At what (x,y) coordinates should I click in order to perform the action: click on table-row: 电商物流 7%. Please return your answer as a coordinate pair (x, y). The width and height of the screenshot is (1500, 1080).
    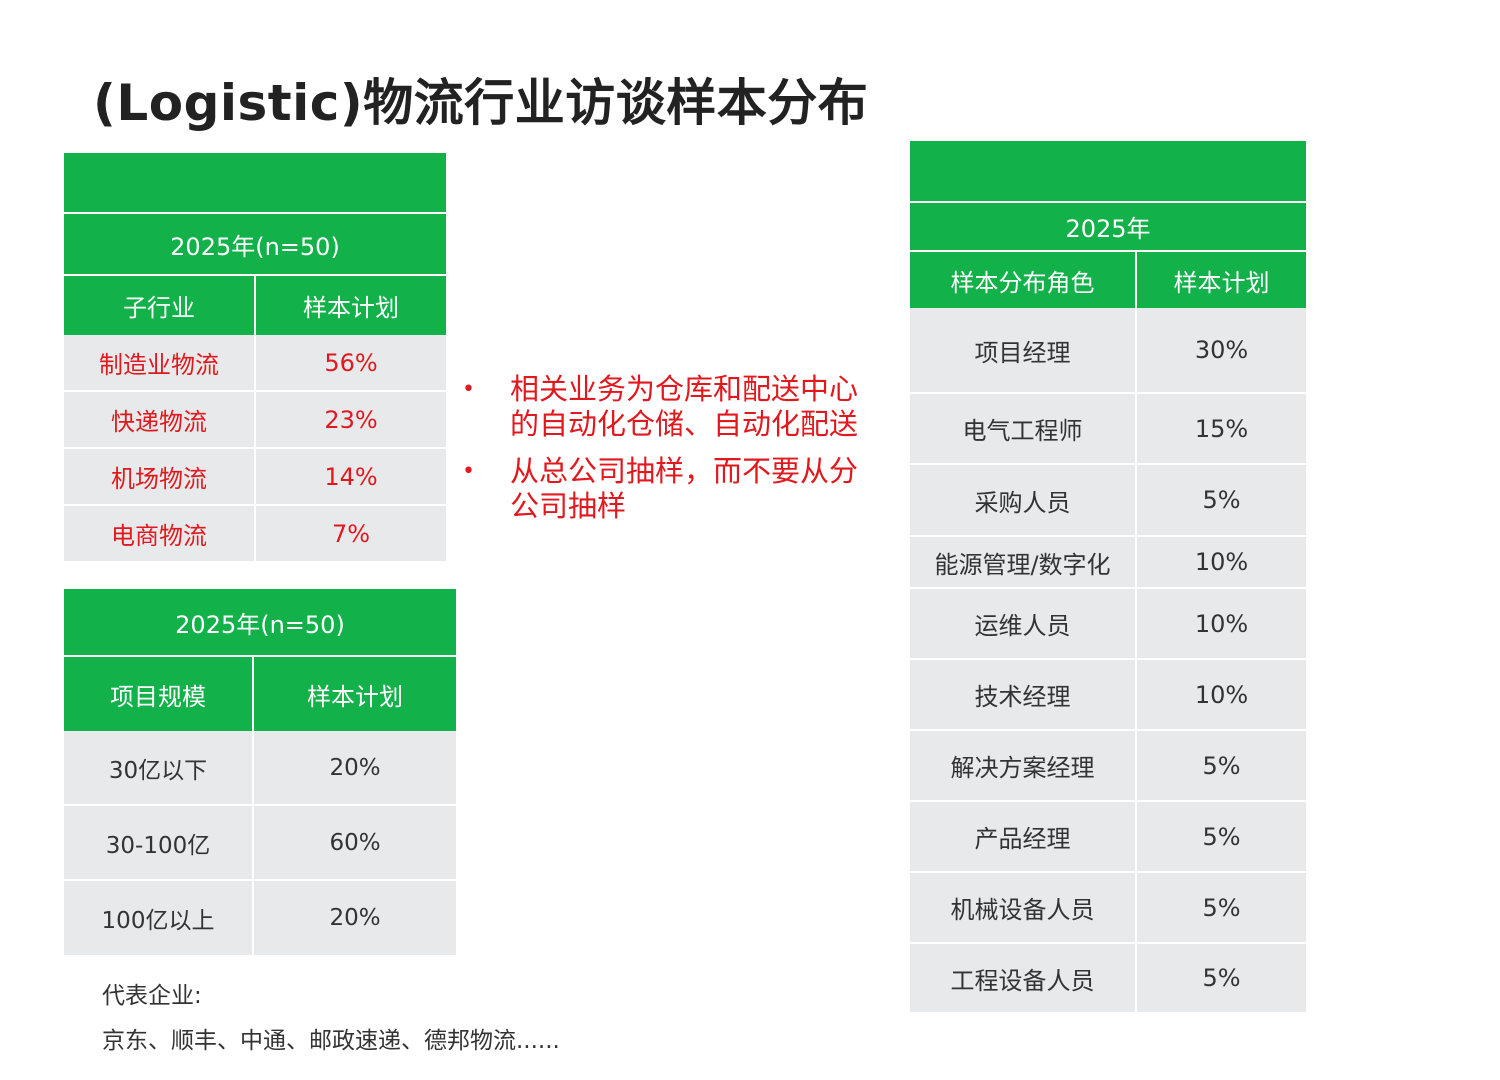
    Looking at the image, I should click on (255, 533).